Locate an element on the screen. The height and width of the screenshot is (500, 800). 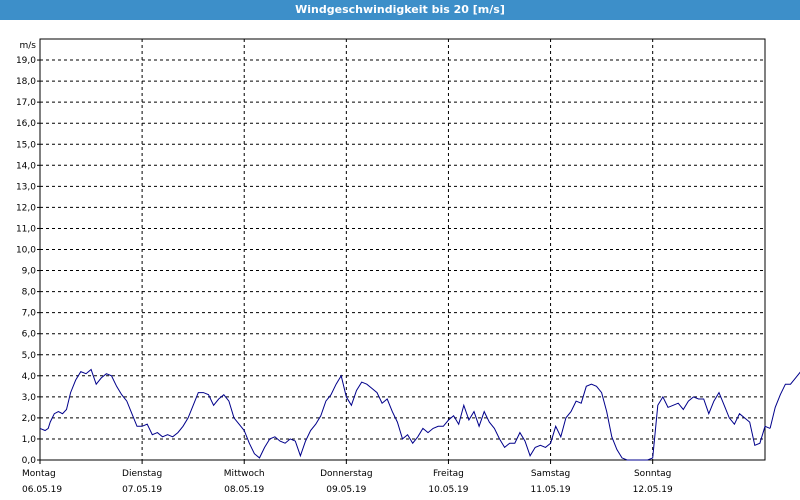
x-tick-date-label: 07.05.19 is located at coordinates (142, 490).